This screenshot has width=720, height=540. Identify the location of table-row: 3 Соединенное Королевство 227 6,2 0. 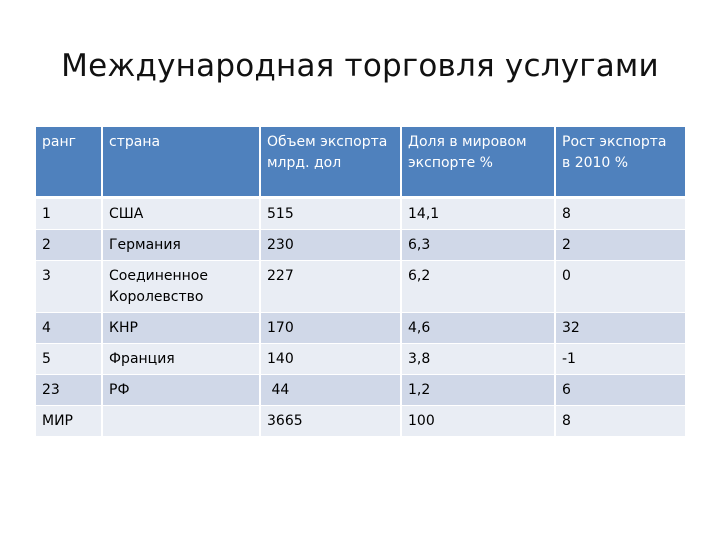
(360, 286).